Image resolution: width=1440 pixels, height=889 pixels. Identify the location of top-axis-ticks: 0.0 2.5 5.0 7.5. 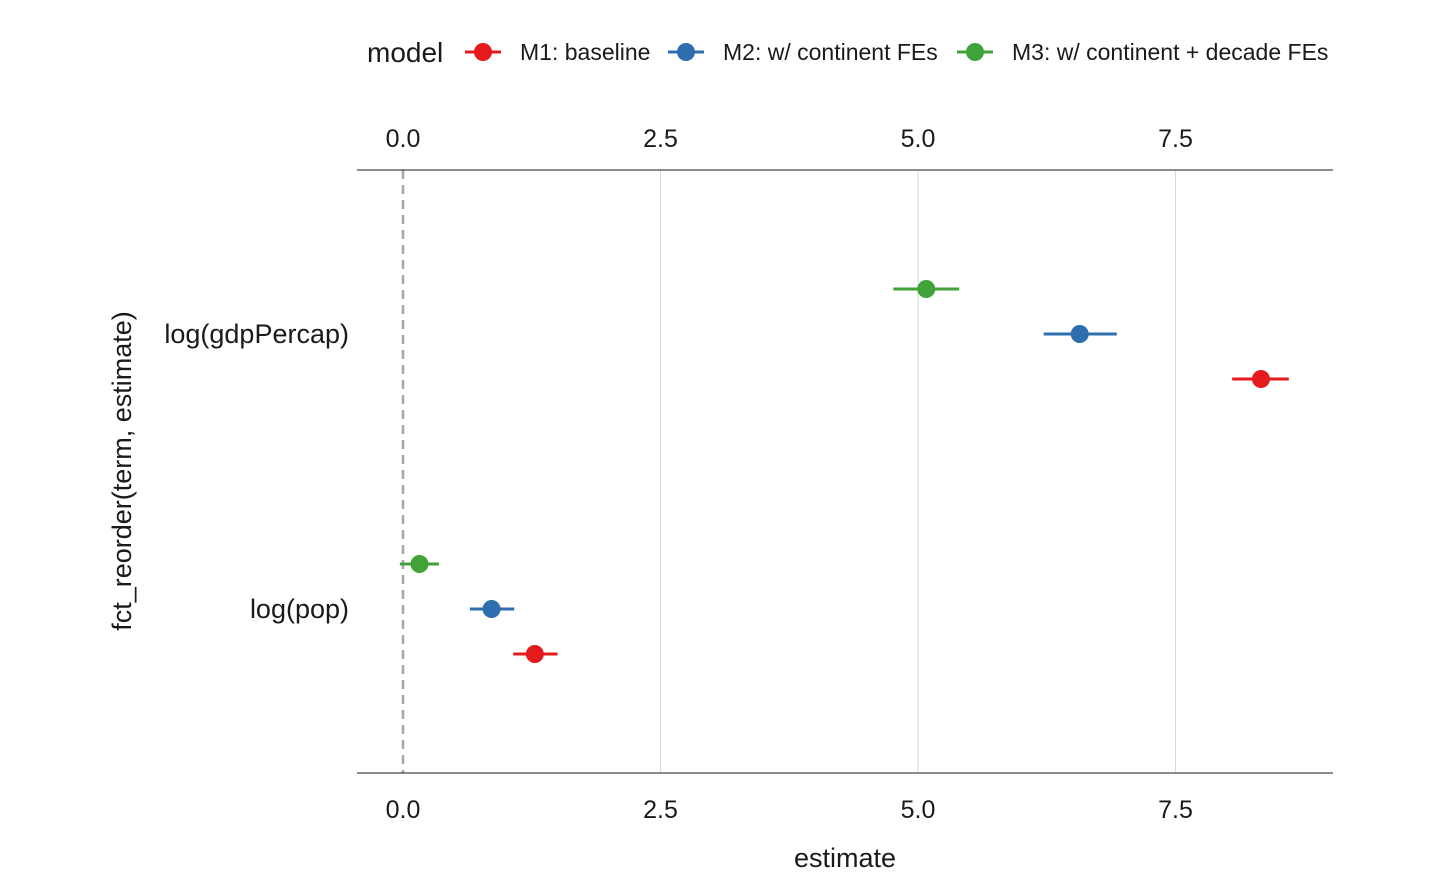
(789, 139).